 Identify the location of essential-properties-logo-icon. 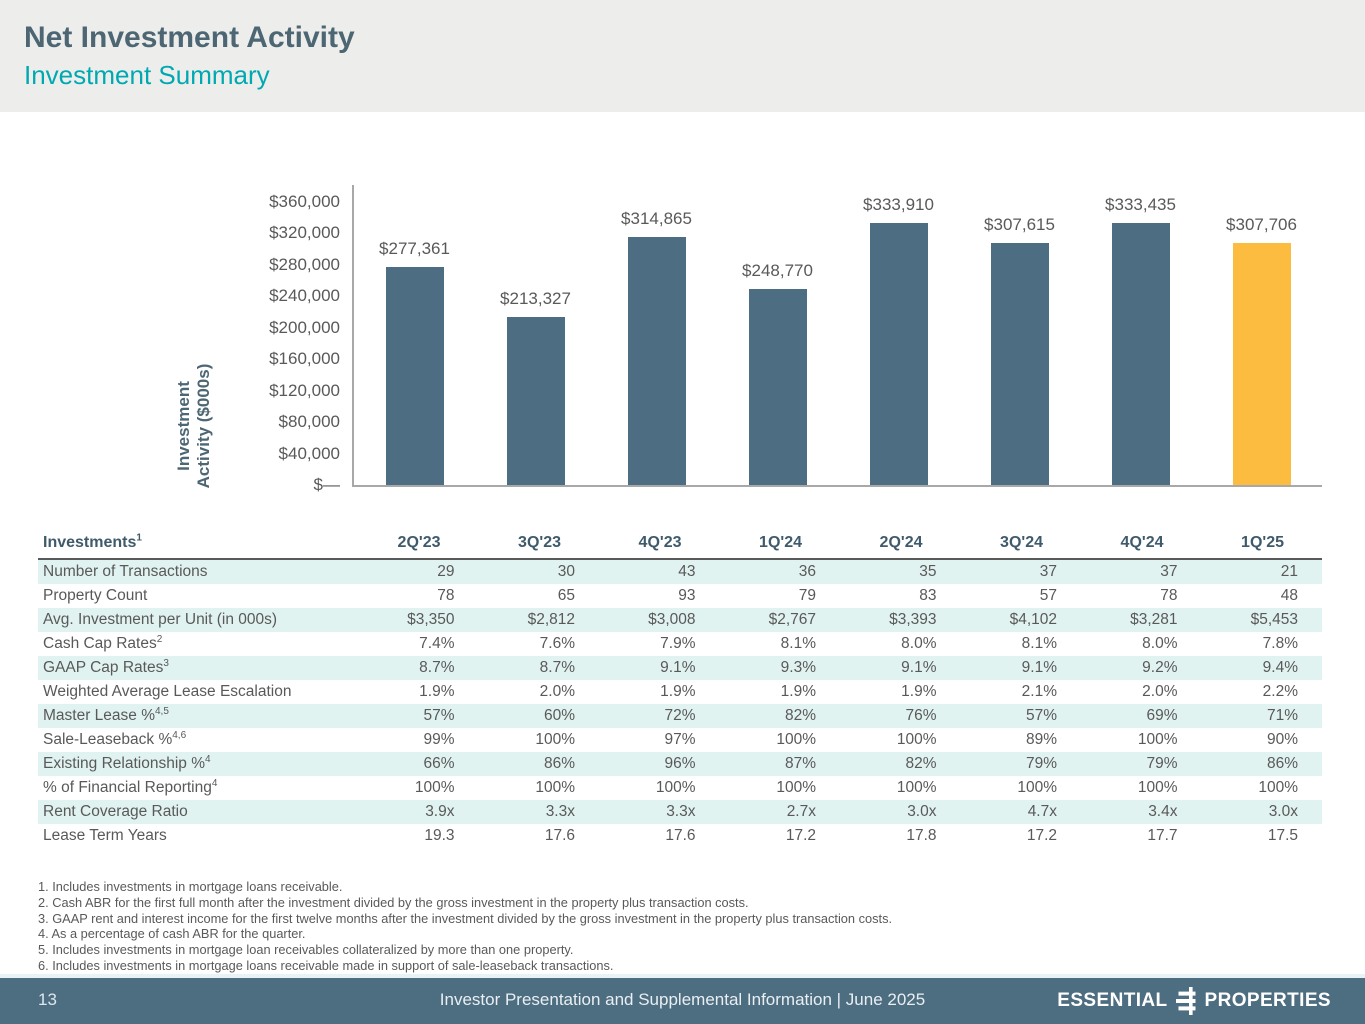
(1186, 1001).